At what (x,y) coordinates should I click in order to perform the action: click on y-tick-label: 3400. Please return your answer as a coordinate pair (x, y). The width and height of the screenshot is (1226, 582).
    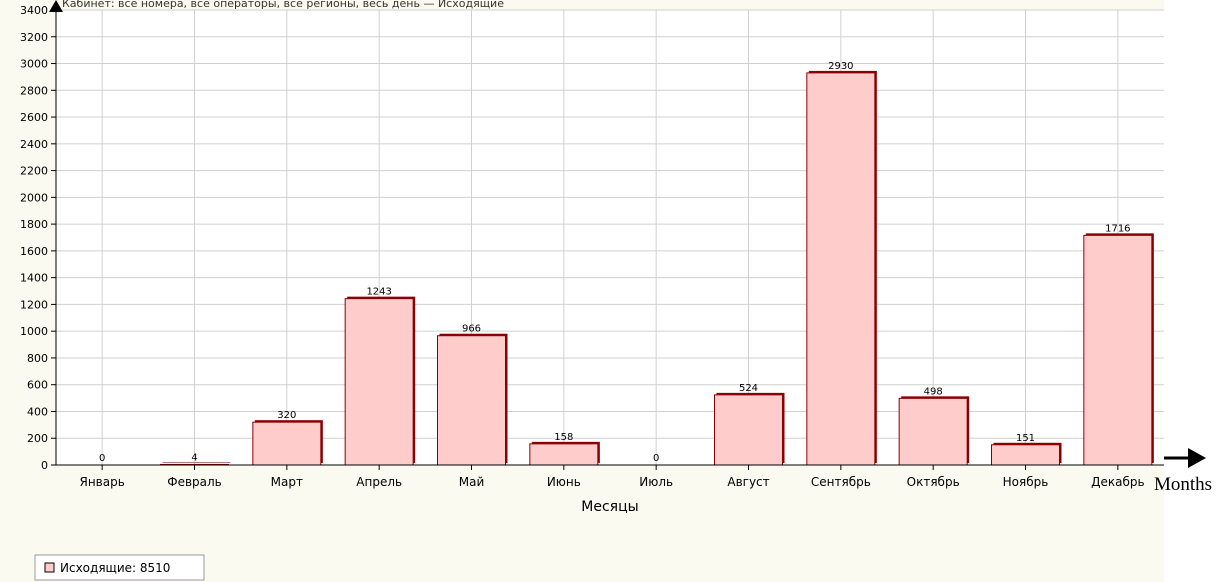
    Looking at the image, I should click on (34, 10).